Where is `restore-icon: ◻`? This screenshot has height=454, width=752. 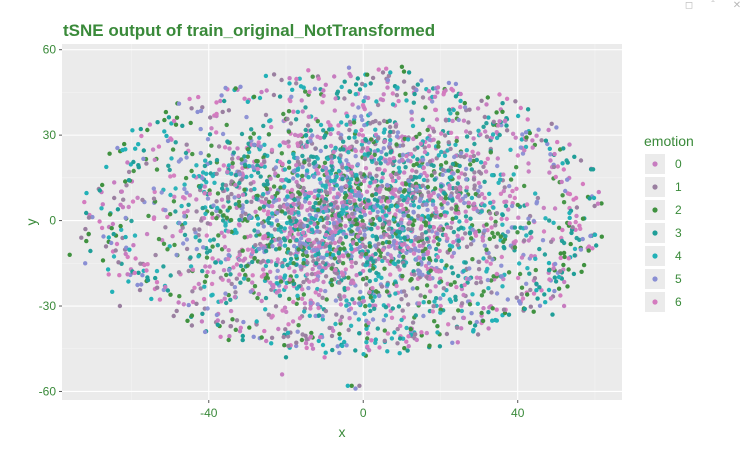
restore-icon: ◻ is located at coordinates (689, 5).